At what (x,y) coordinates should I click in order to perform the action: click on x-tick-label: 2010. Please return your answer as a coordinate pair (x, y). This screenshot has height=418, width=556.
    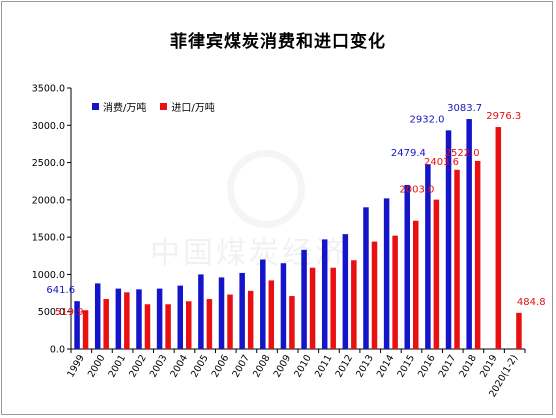
    Looking at the image, I should click on (303, 366).